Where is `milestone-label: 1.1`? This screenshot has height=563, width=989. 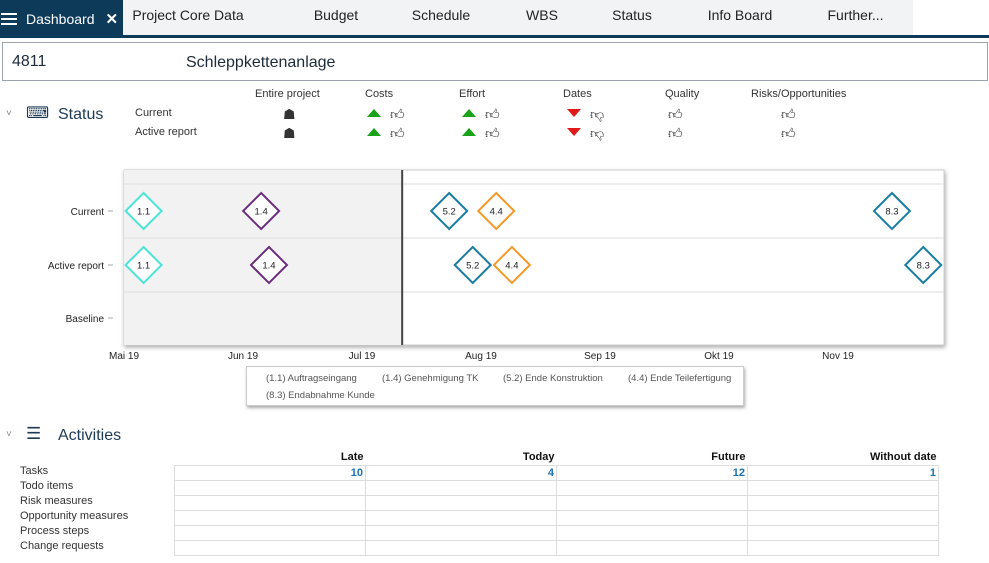 milestone-label: 1.1 is located at coordinates (143, 266).